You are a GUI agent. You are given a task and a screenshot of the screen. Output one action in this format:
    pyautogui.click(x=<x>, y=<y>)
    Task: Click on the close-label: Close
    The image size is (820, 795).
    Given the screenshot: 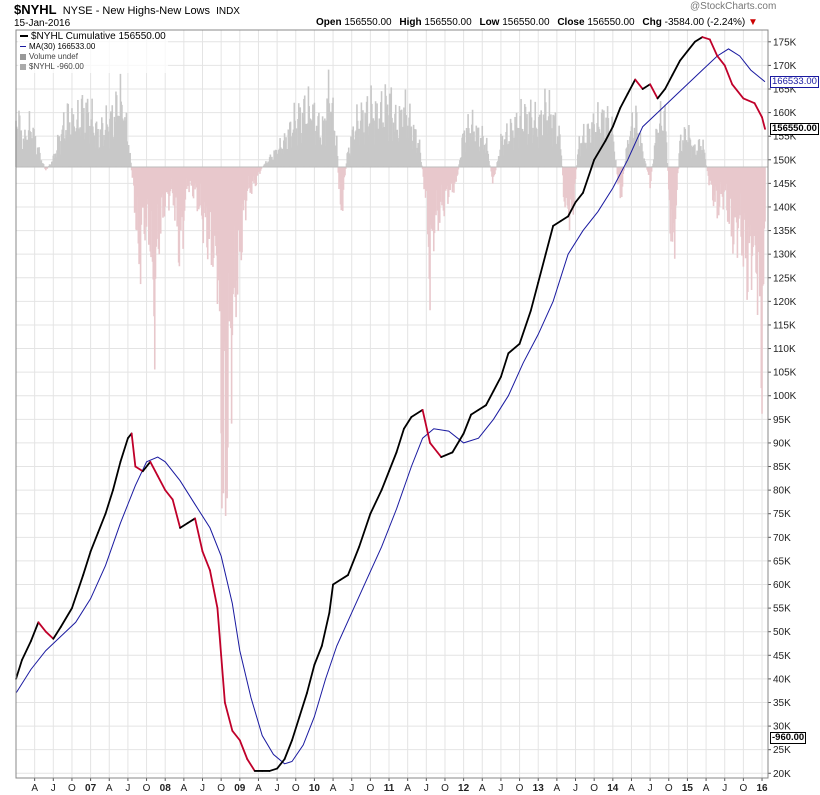 What is the action you would take?
    pyautogui.click(x=571, y=22)
    